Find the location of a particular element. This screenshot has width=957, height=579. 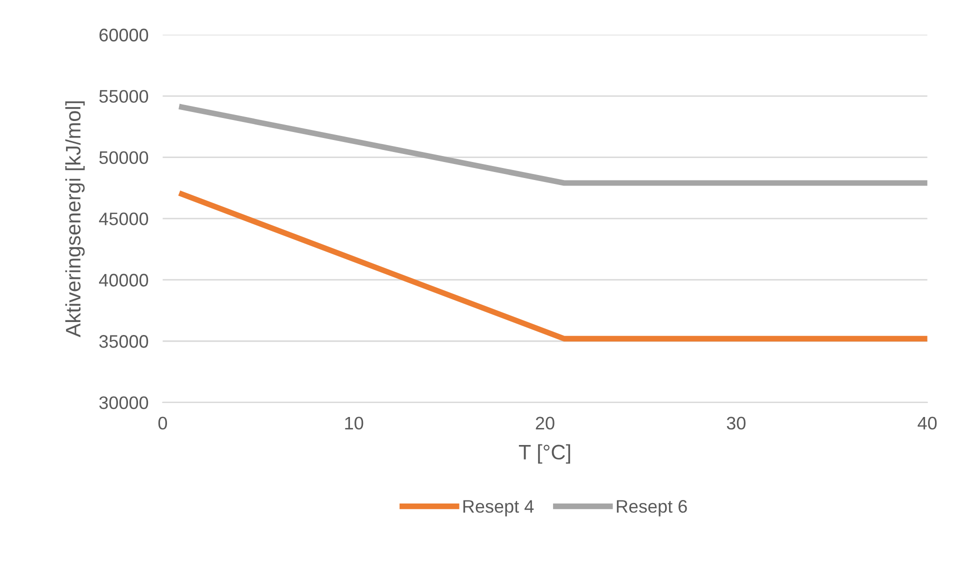

y-tick-label: 50000 is located at coordinates (123, 157).